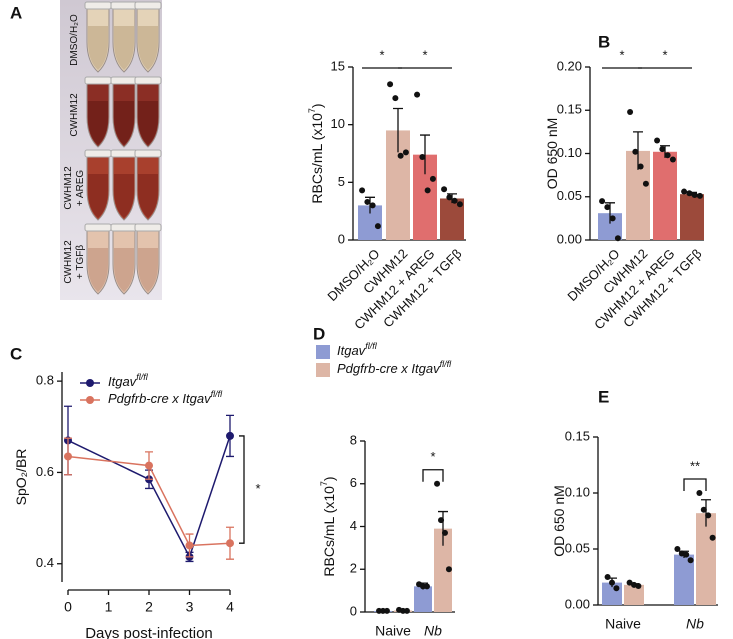  What do you see at coordinates (352, 350) in the screenshot?
I see `legend-name: Itgav` at bounding box center [352, 350].